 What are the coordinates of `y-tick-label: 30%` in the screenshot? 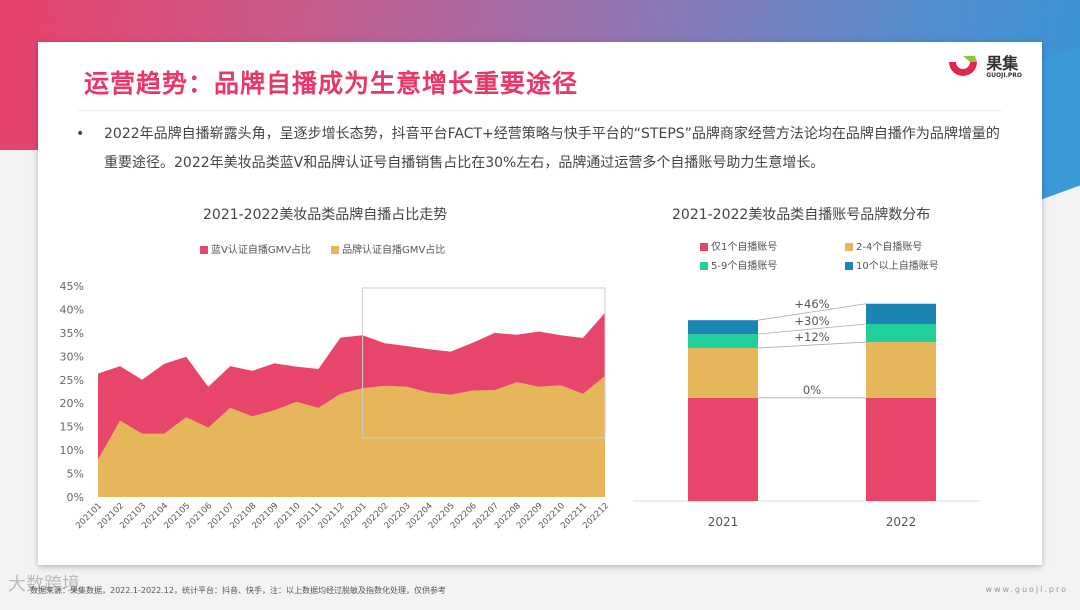 It's located at (72, 356).